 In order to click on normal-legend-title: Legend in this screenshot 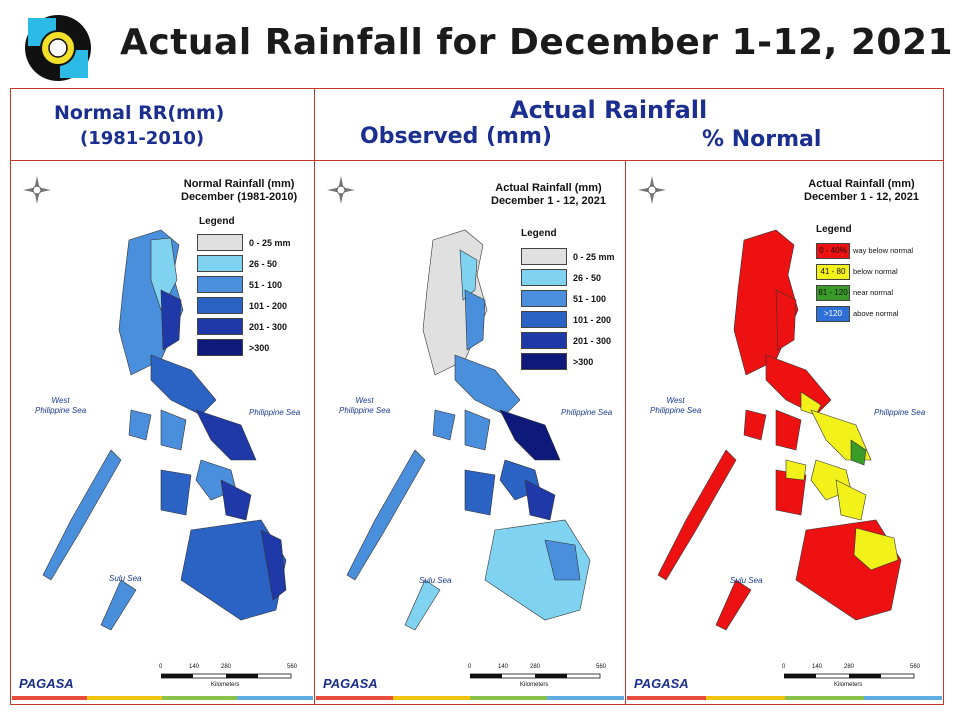, I will do `click(217, 221)`.